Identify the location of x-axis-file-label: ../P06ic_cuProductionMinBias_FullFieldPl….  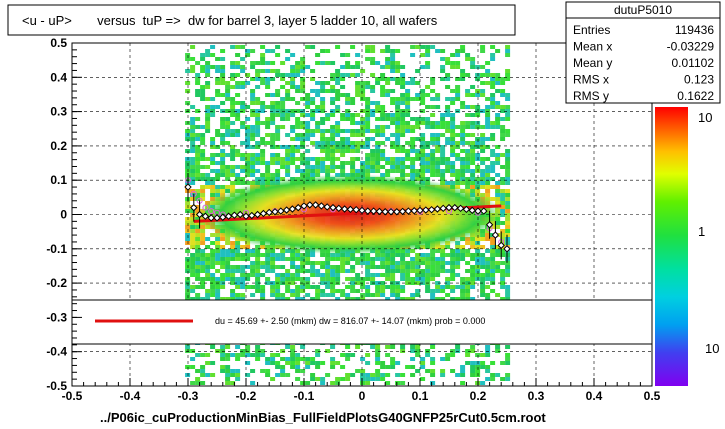
(323, 417).